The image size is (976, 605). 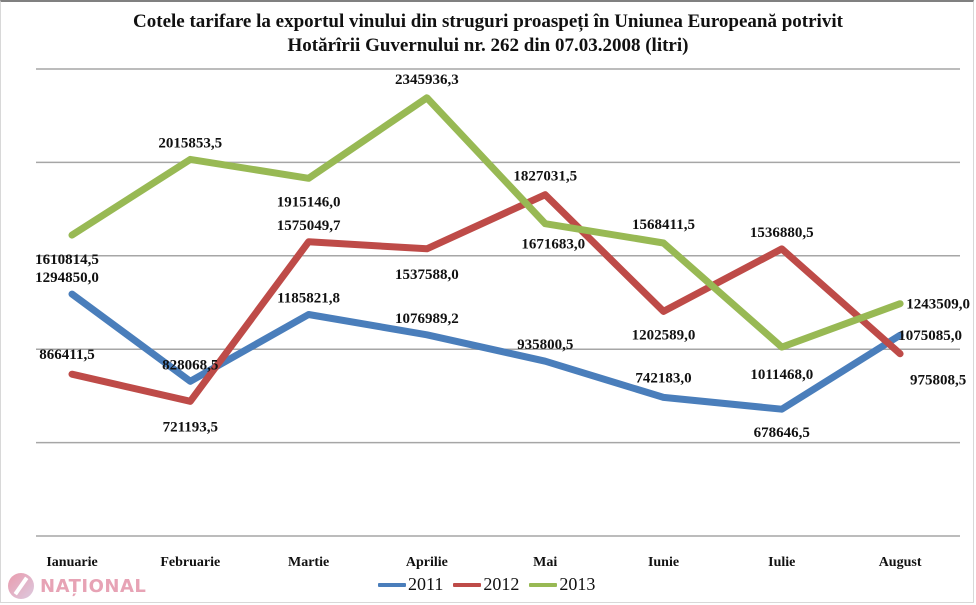 What do you see at coordinates (66, 355) in the screenshot?
I see `data-label-2012-ianuarie: 866411,5` at bounding box center [66, 355].